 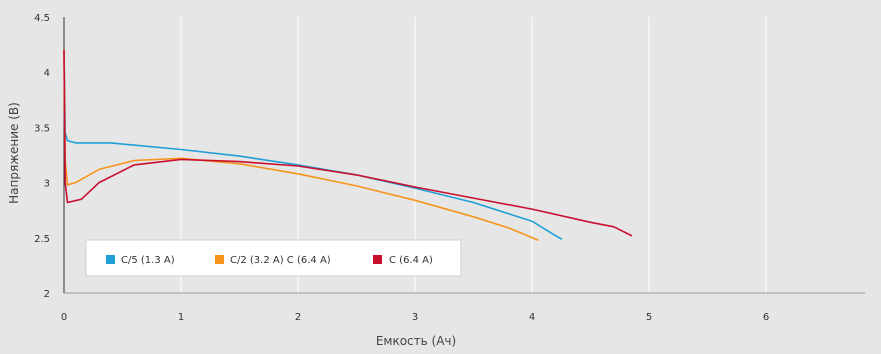 I want to click on legend-swatch-c5, so click(x=110, y=259).